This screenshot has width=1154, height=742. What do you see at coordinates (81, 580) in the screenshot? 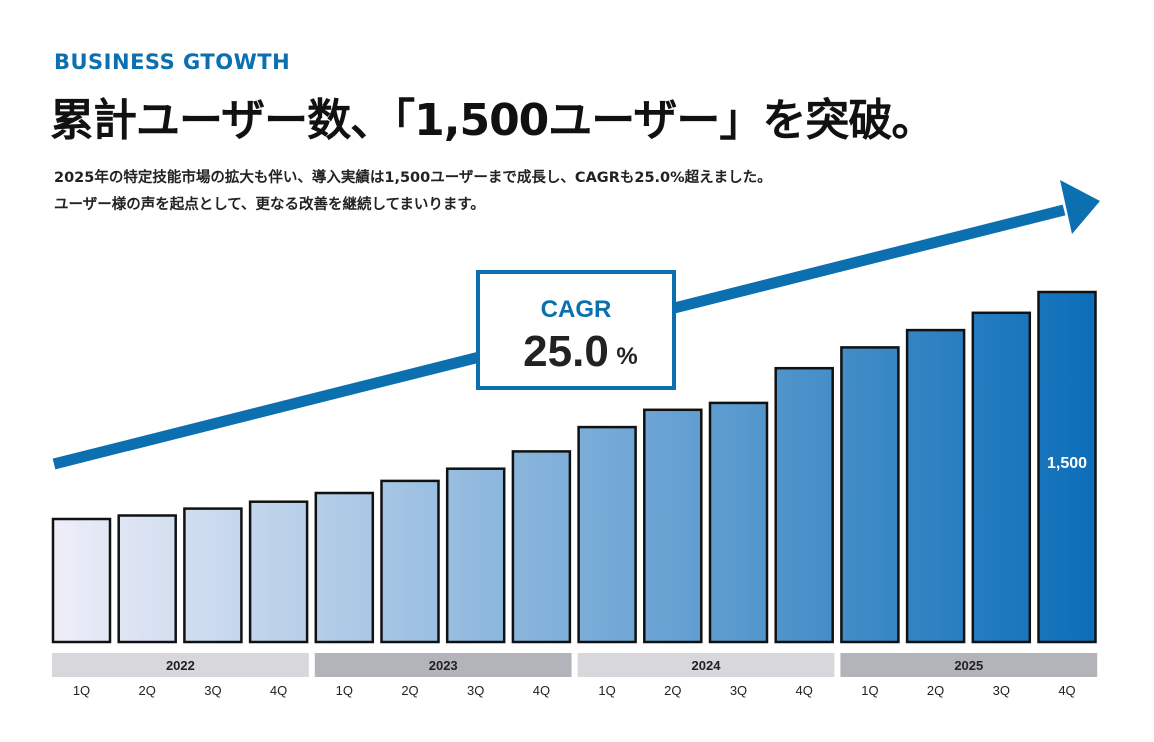
I see `bar-2022-1q` at bounding box center [81, 580].